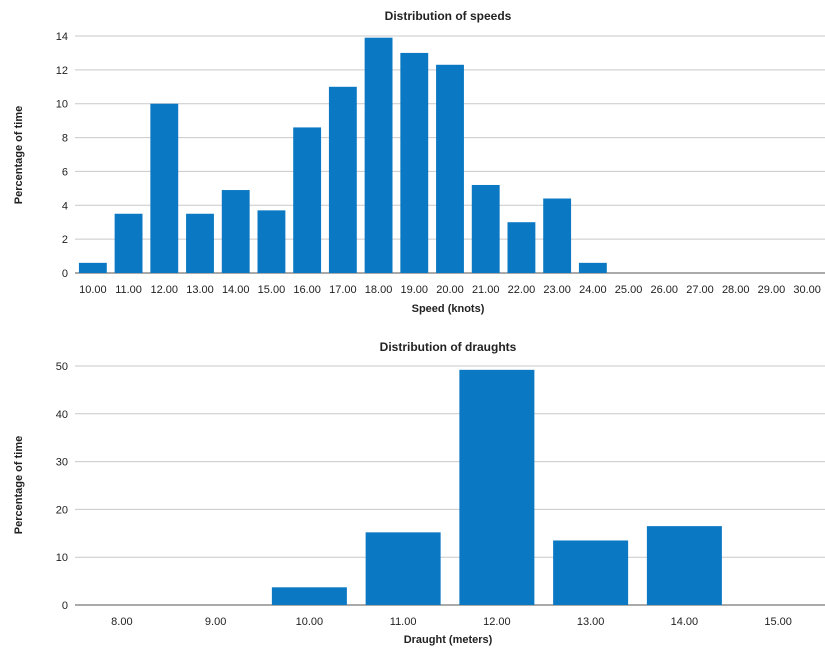  What do you see at coordinates (448, 347) in the screenshot?
I see `chart-title: Distribution of draughts` at bounding box center [448, 347].